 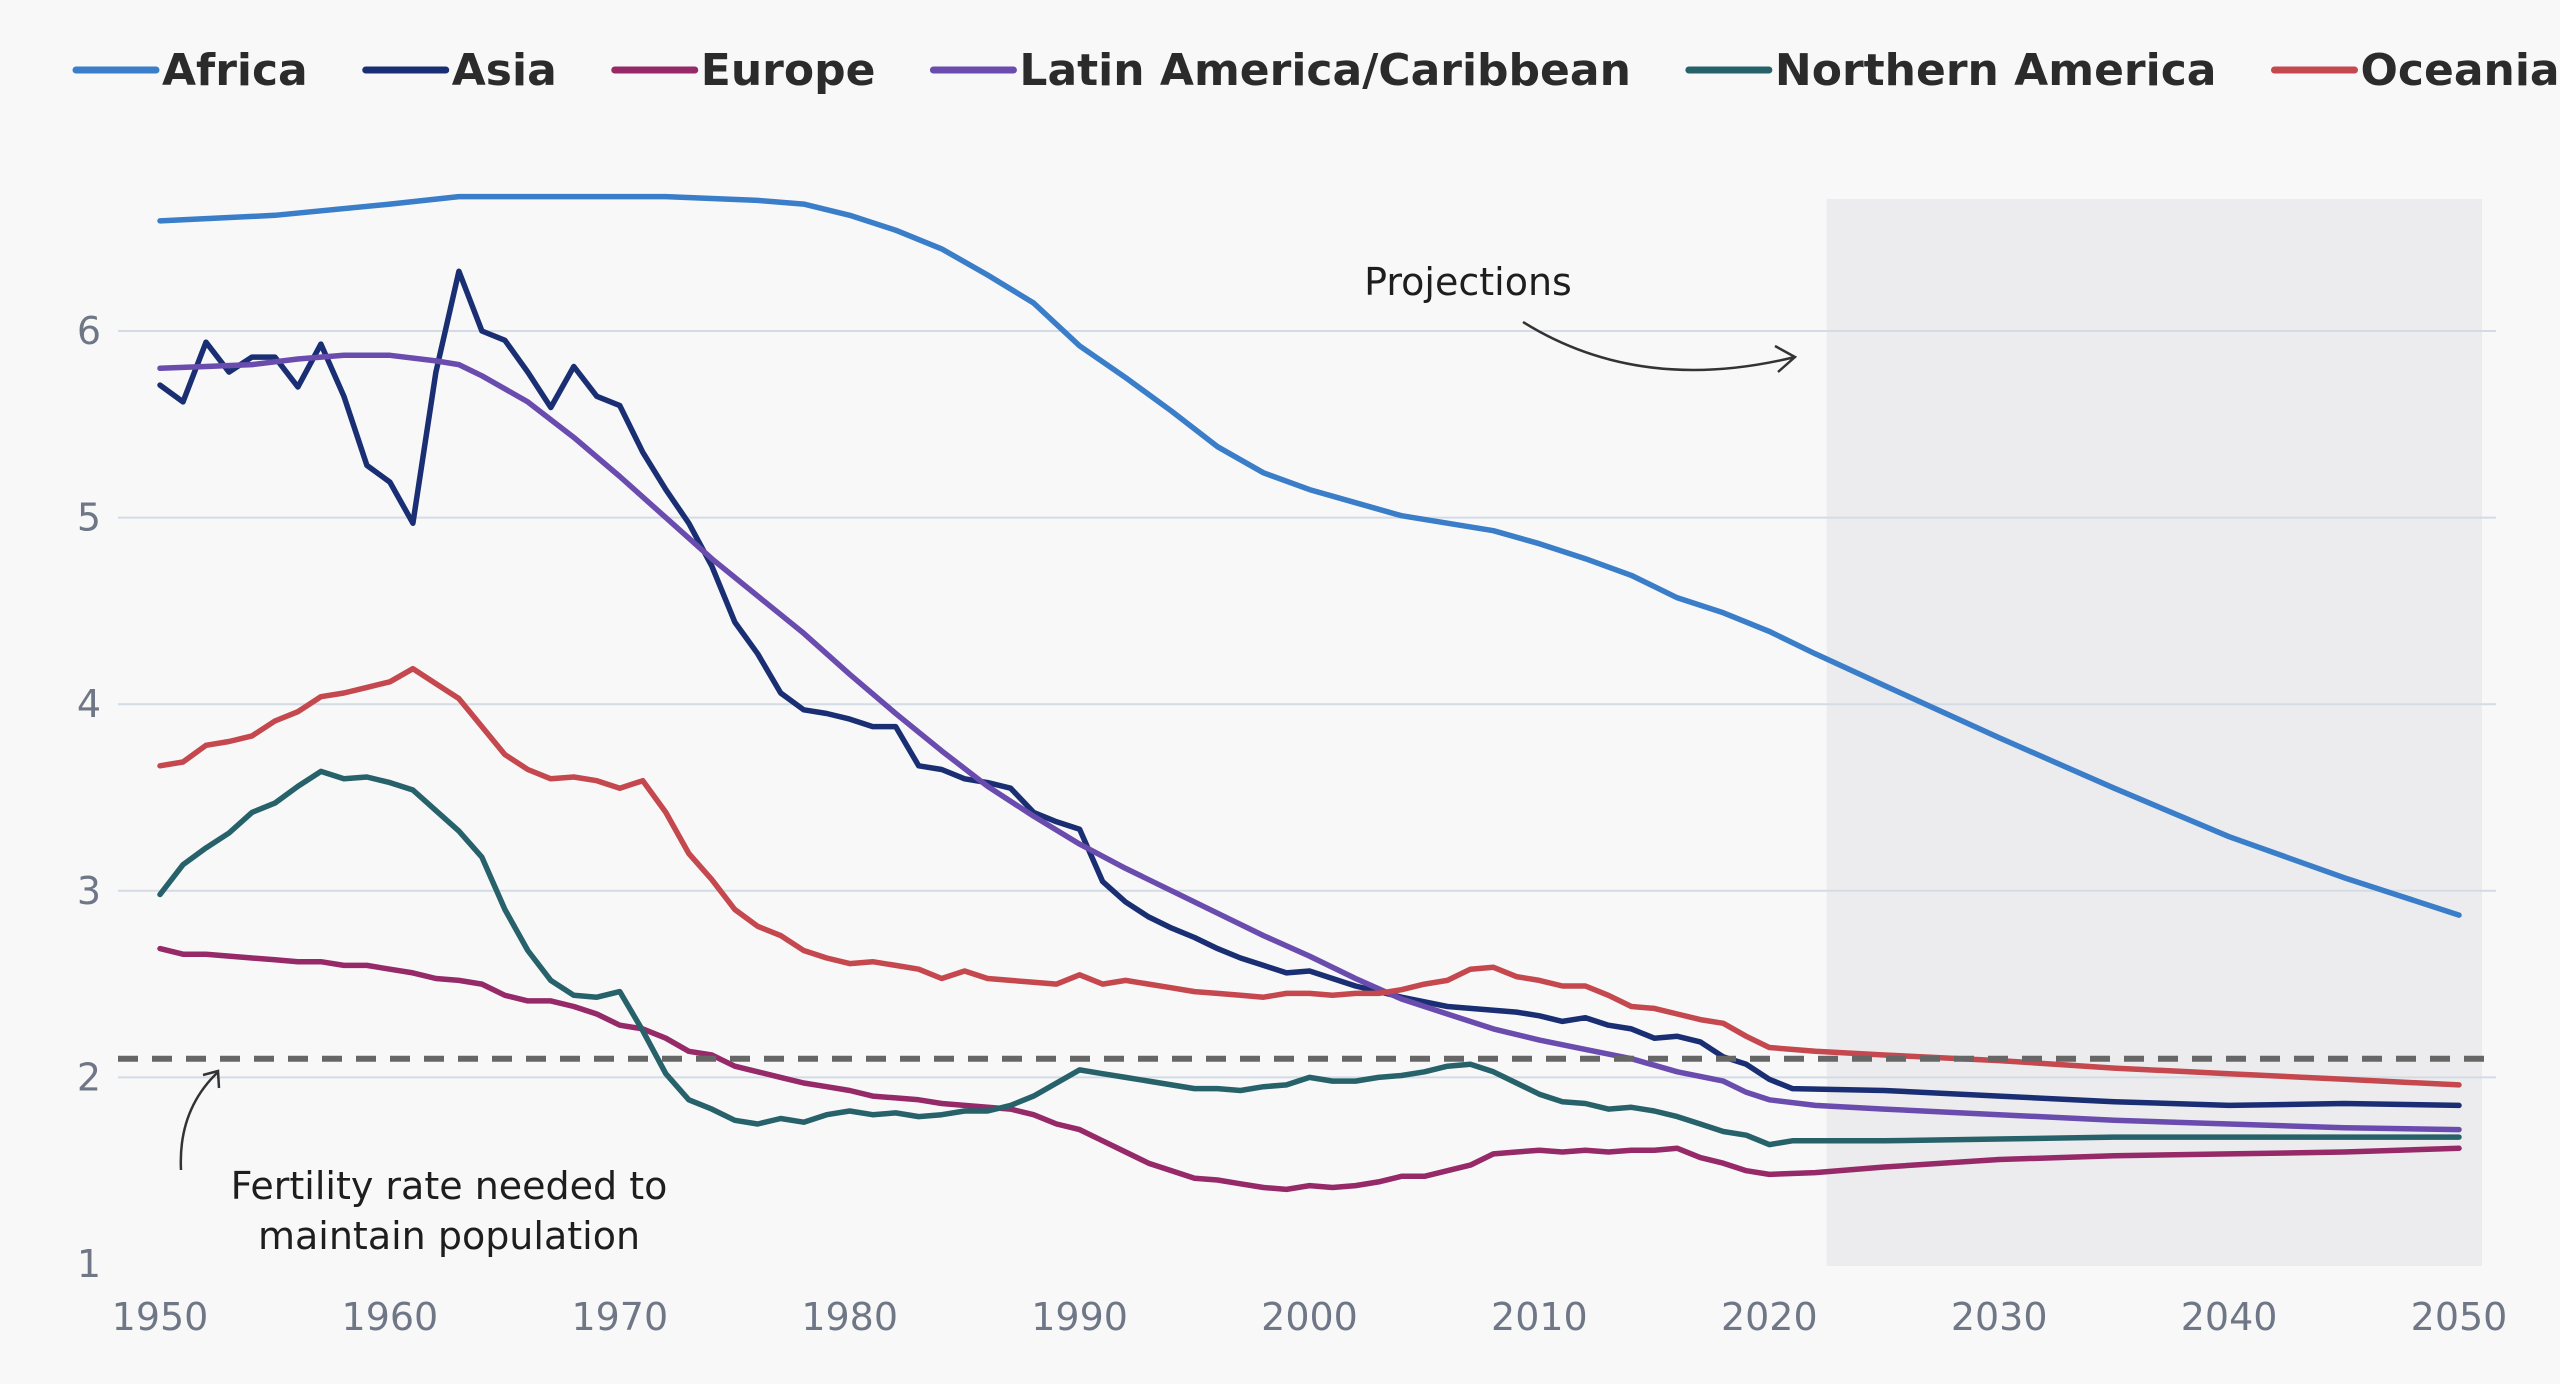 What do you see at coordinates (2459, 1317) in the screenshot?
I see `x-tick-label: 2050` at bounding box center [2459, 1317].